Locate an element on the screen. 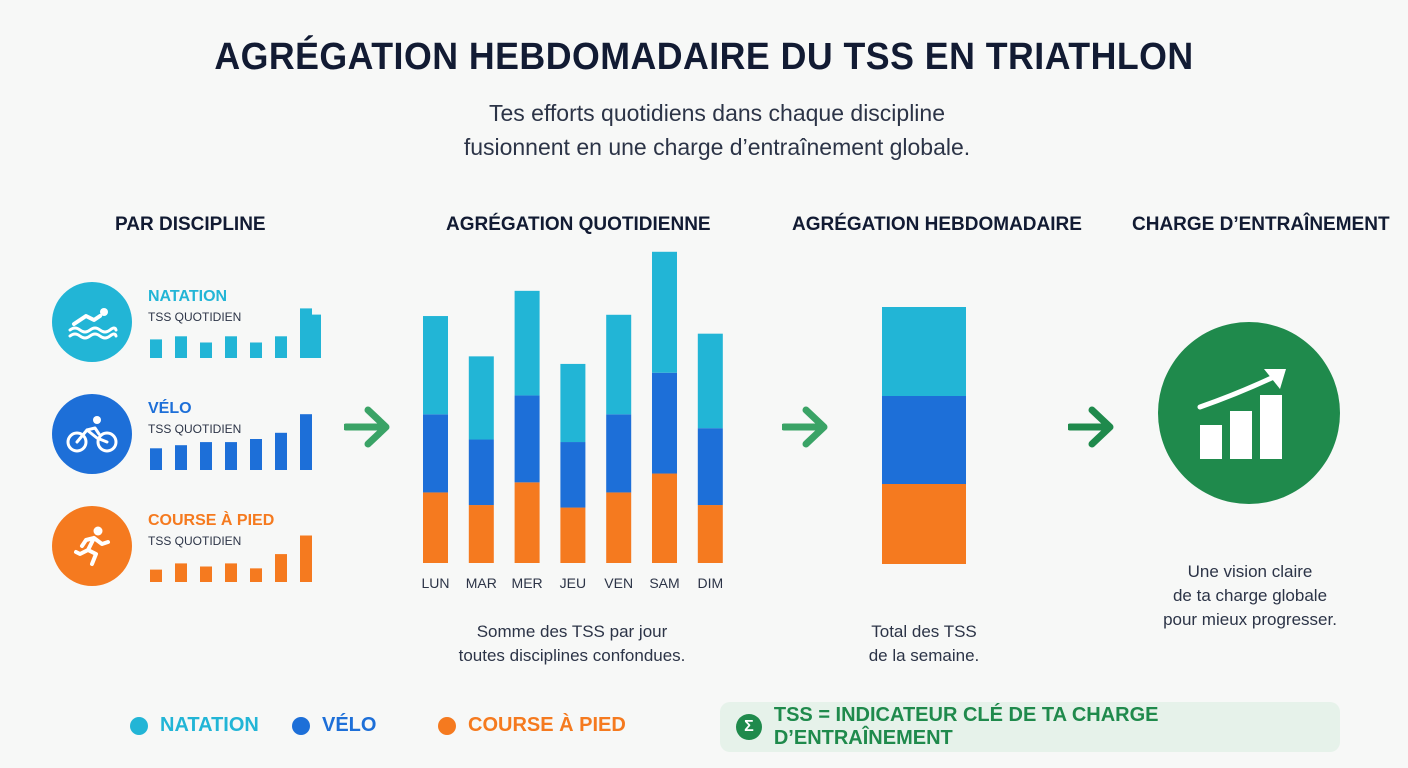  weekly-caption-line-1: Total des TSS is located at coordinates (924, 631).